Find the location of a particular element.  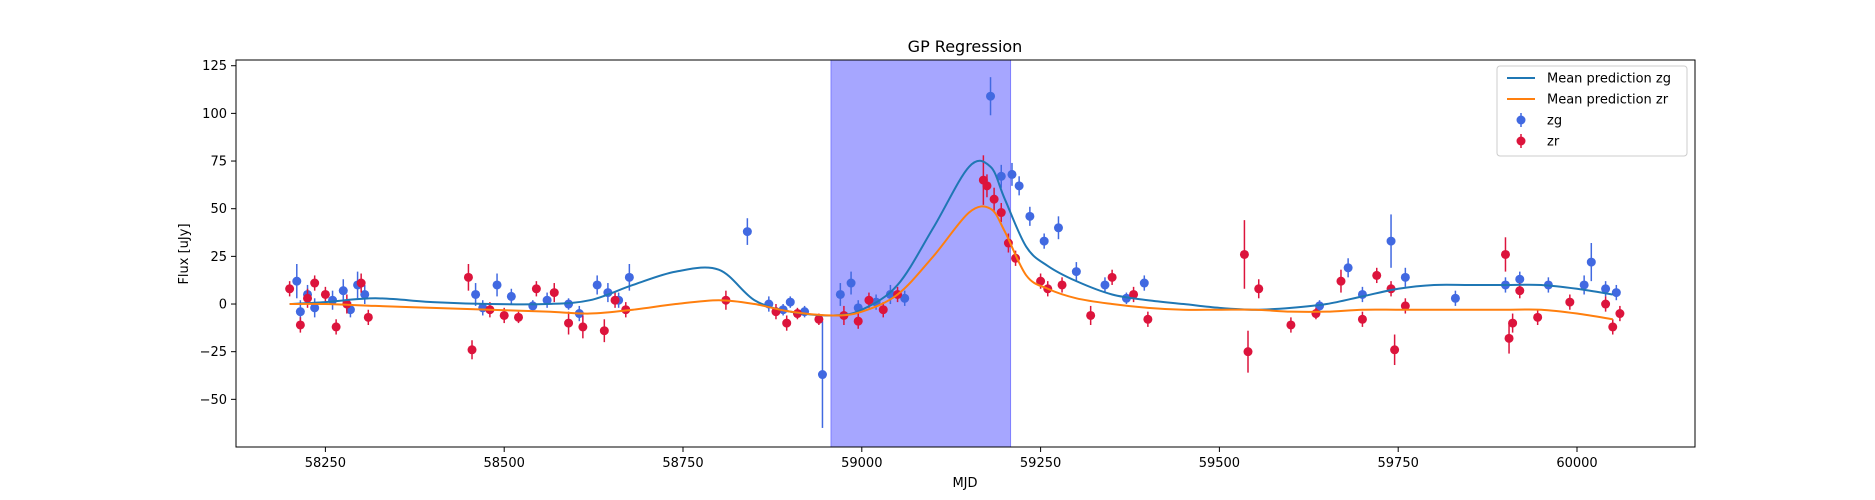

x-tick-label: 58500 is located at coordinates (504, 463).